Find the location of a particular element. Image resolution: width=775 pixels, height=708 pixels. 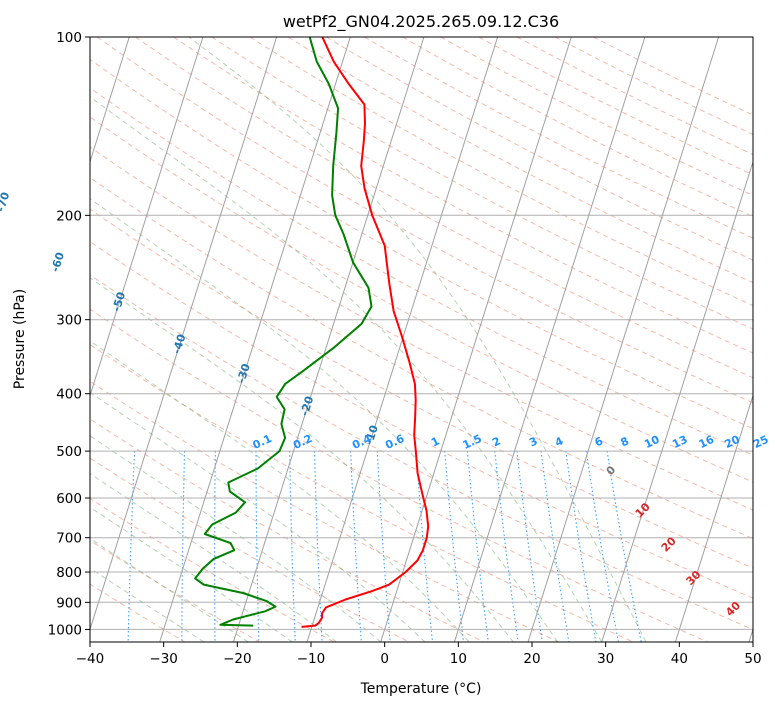

y-tick-label: 700 is located at coordinates (69, 539).